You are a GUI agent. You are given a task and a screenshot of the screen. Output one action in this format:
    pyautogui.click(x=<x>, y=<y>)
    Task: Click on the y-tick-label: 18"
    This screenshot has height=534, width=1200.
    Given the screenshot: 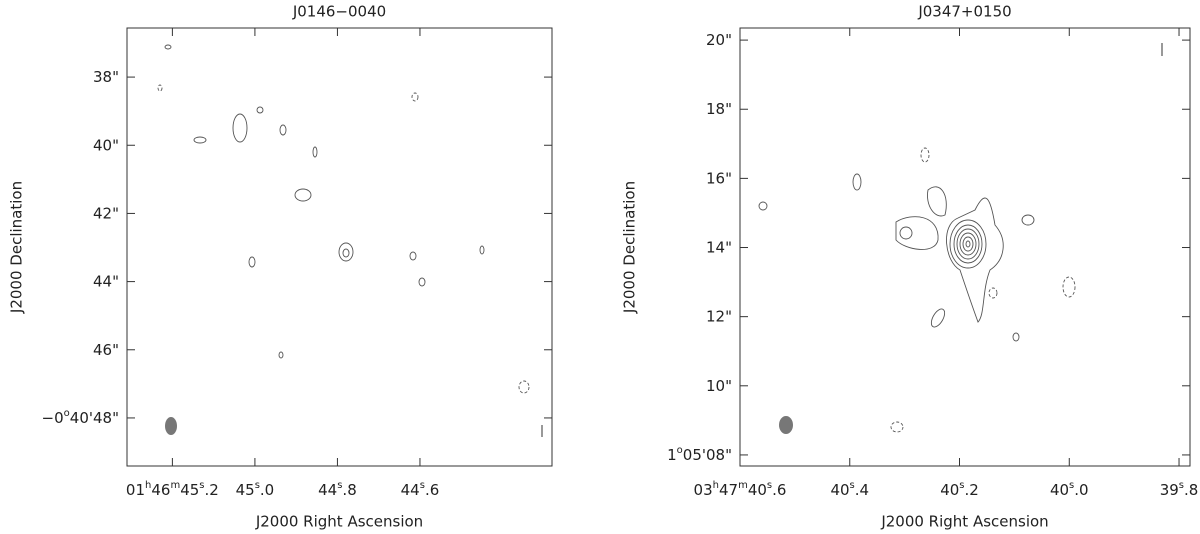 What is the action you would take?
    pyautogui.click(x=719, y=109)
    